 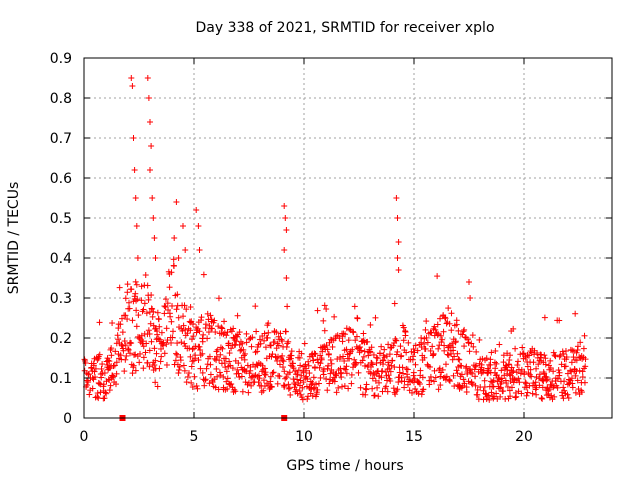 I want to click on x-tick-label: 15, so click(x=414, y=437).